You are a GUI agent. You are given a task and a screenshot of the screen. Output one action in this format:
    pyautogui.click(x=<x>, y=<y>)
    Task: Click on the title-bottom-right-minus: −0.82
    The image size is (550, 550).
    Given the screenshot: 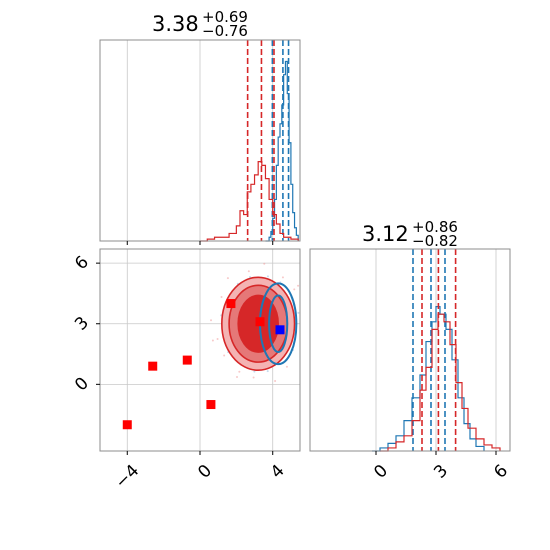 What is the action you would take?
    pyautogui.click(x=435, y=241)
    